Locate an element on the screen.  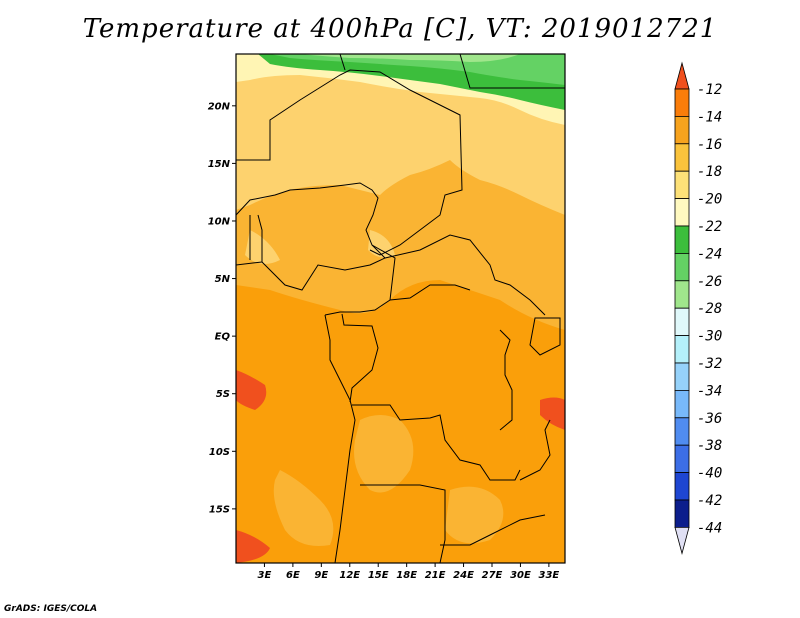
lon-tick-label: 3E is located at coordinates (265, 575).